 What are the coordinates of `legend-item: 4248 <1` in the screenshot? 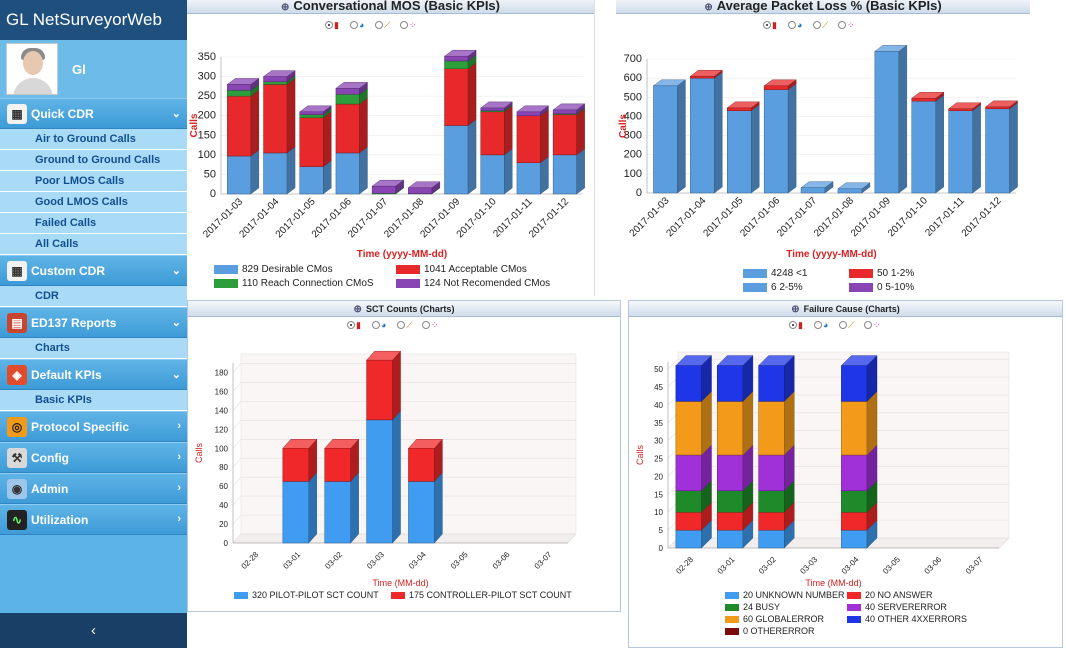 It's located at (793, 273).